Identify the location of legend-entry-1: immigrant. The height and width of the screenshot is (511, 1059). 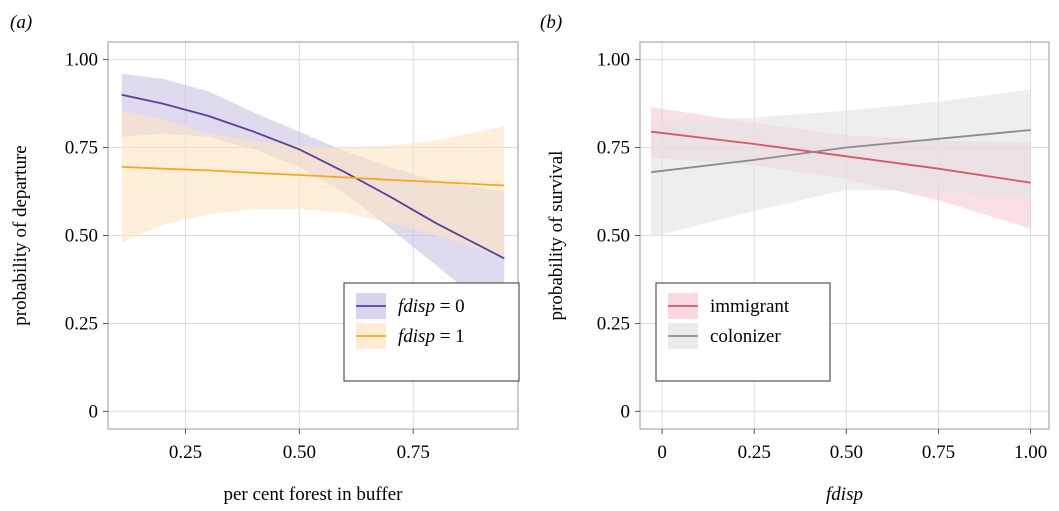
(750, 306).